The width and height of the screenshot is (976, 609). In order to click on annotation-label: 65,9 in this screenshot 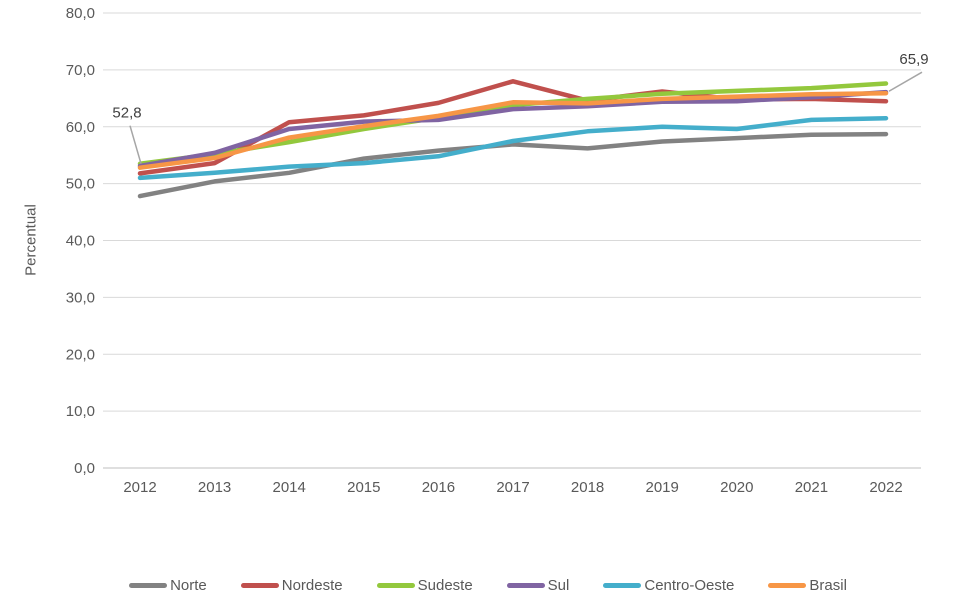, I will do `click(913, 59)`.